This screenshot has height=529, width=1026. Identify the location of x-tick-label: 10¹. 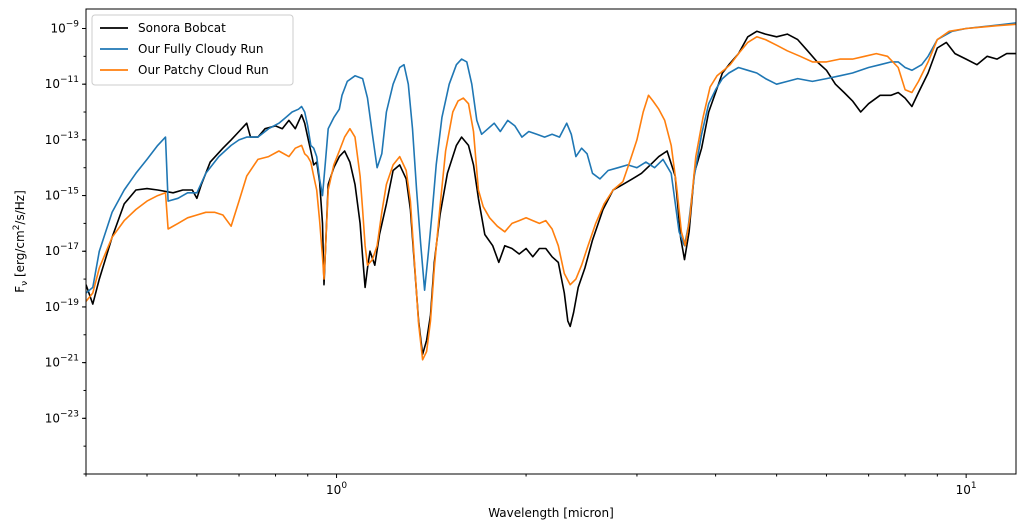
(966, 489).